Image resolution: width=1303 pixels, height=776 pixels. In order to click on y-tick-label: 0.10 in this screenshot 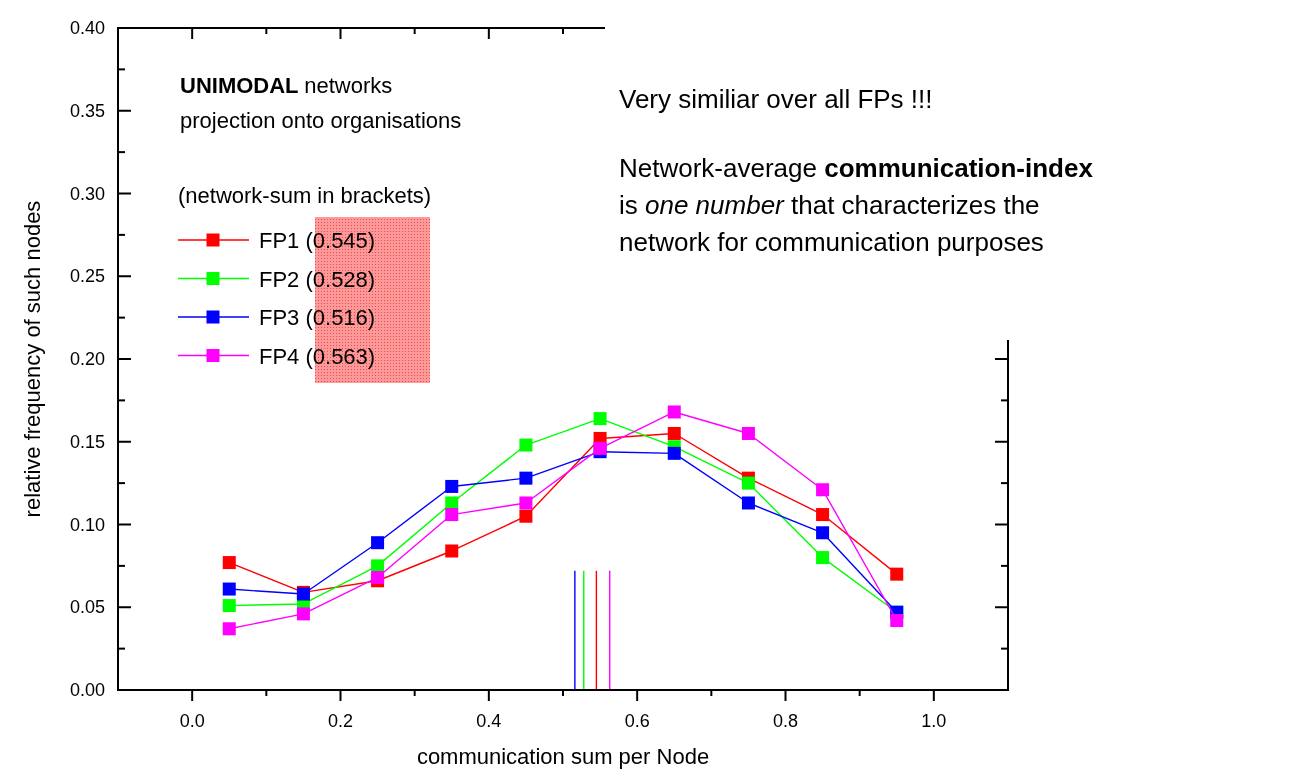, I will do `click(87, 524)`.